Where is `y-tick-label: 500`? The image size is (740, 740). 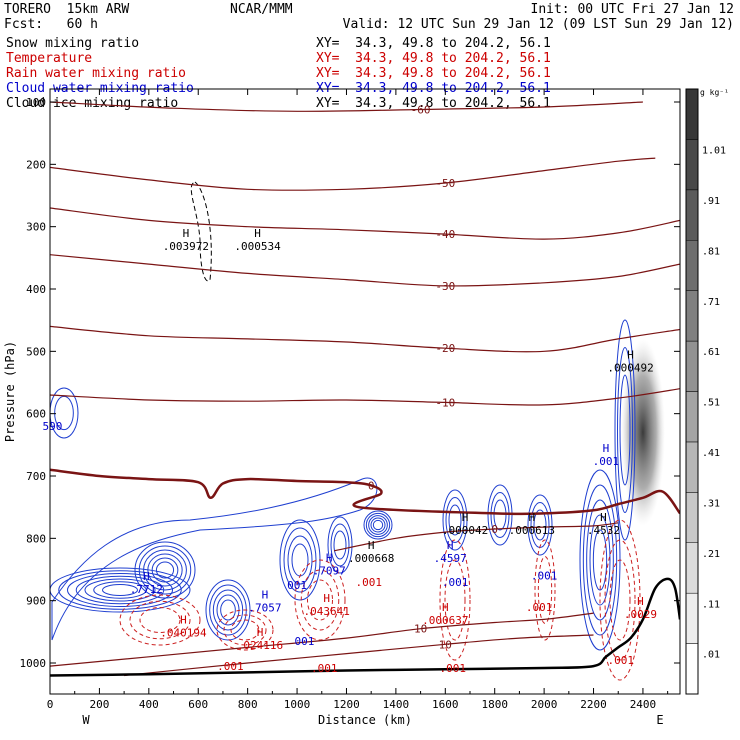 y-tick-label: 500 is located at coordinates (36, 351).